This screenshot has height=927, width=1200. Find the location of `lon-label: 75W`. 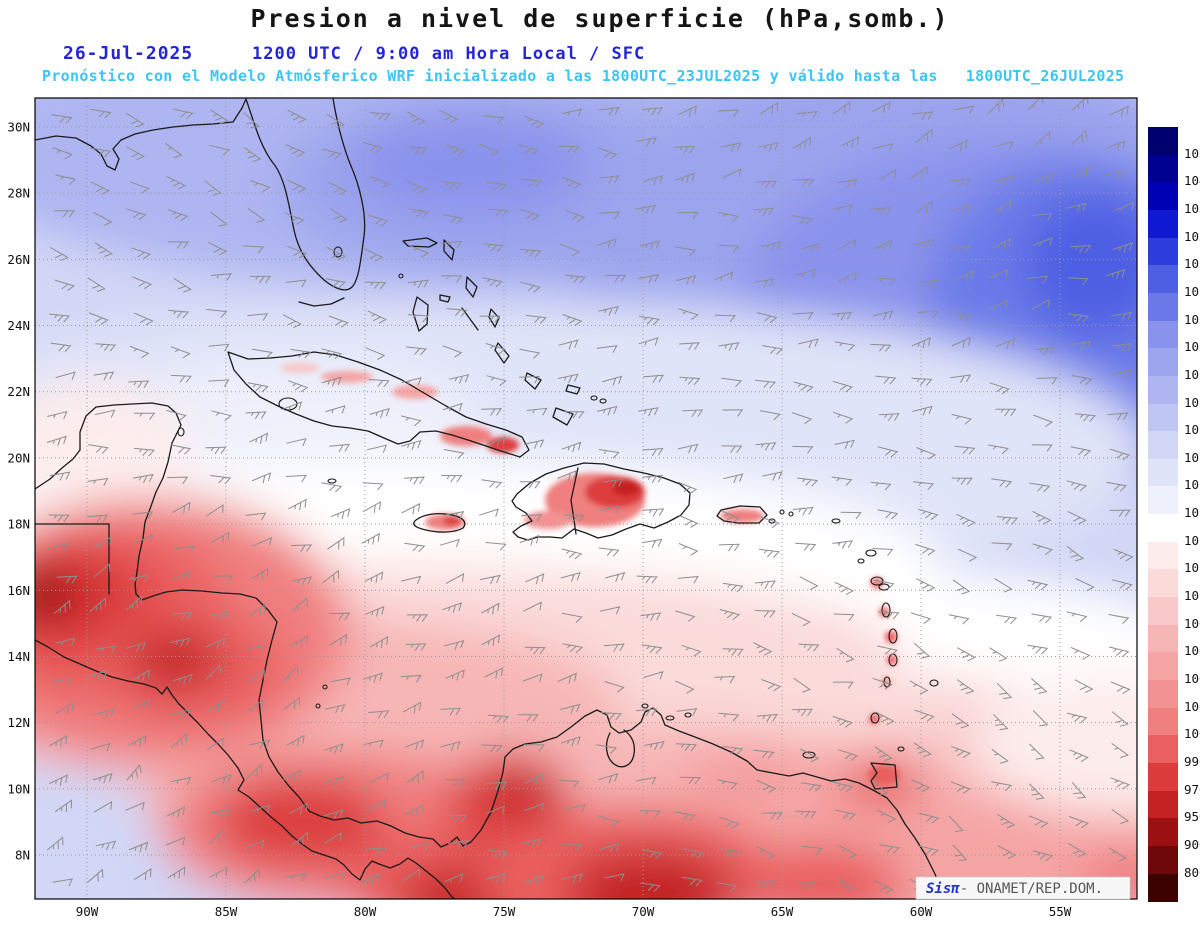

lon-label: 75W is located at coordinates (504, 911).